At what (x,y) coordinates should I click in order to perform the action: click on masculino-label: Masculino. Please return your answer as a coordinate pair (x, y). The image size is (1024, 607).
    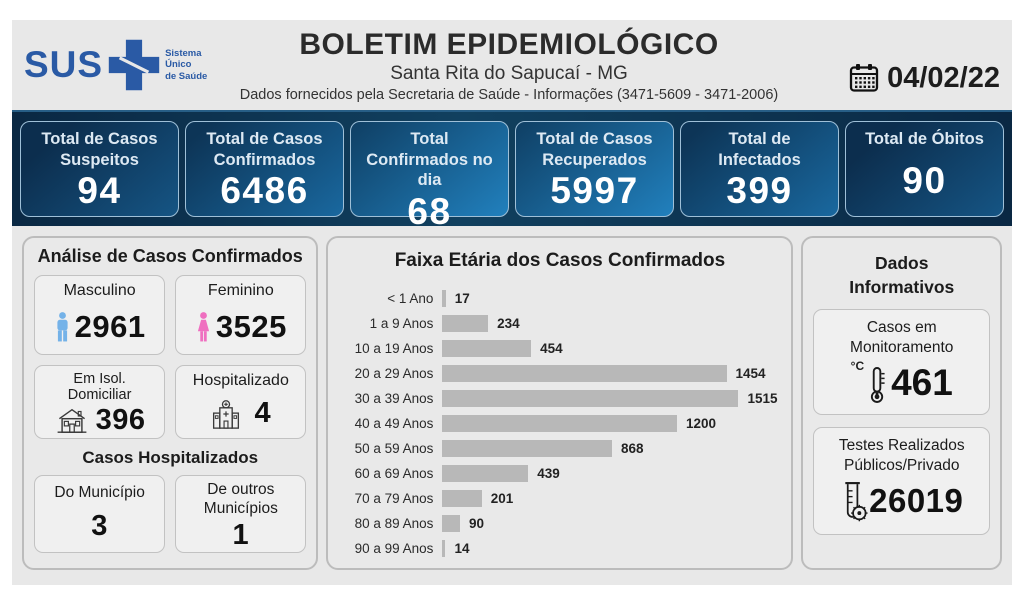
    Looking at the image, I should click on (99, 290).